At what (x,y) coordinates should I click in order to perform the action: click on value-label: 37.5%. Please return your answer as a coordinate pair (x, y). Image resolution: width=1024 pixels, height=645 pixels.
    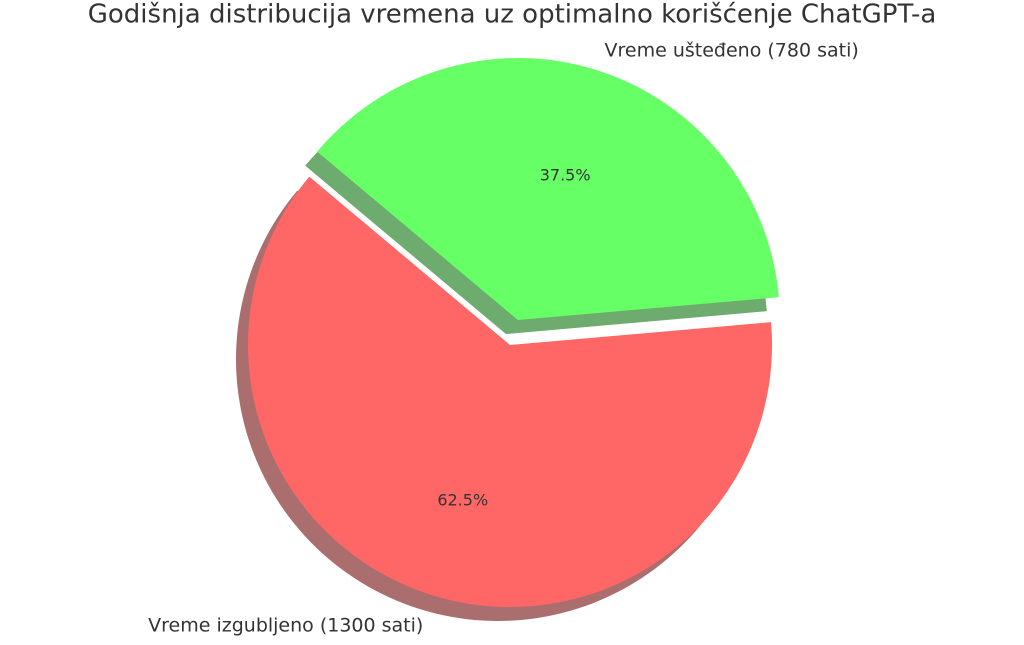
    Looking at the image, I should click on (565, 175).